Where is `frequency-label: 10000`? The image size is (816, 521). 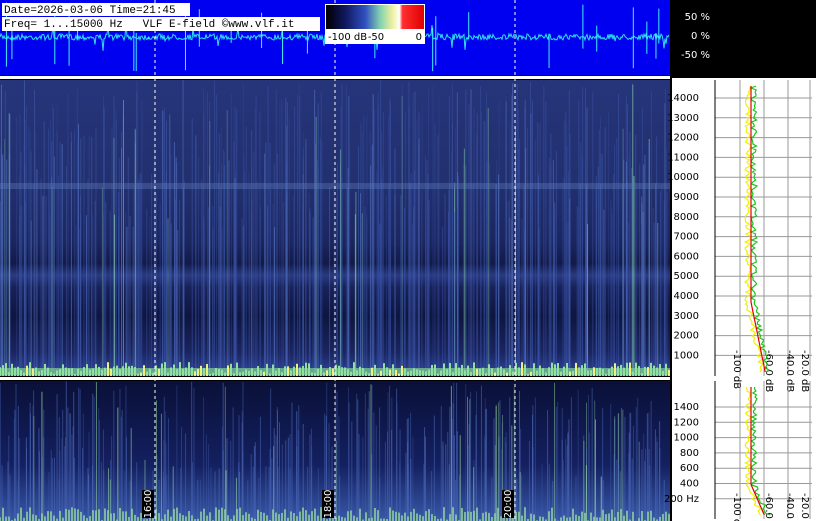 frequency-label: 10000 is located at coordinates (683, 177).